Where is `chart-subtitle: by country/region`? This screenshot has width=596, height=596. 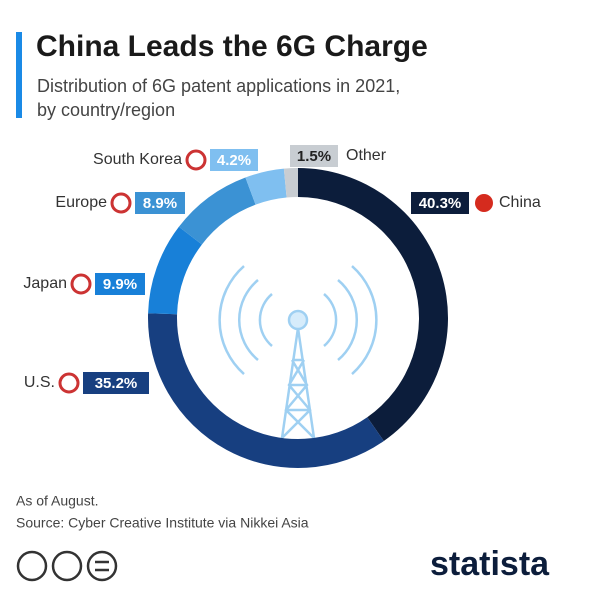
chart-subtitle: by country/region is located at coordinates (106, 110).